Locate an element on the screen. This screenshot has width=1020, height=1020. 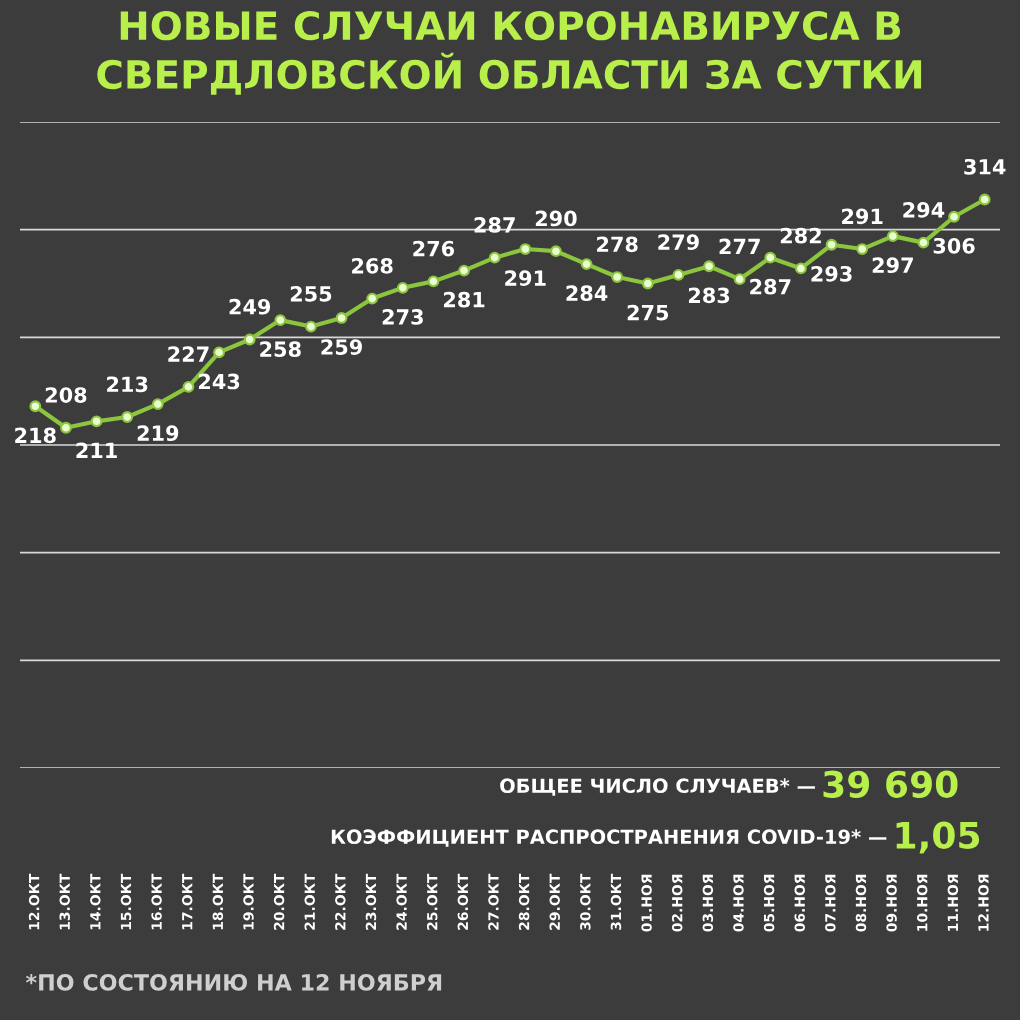
data-label: 268 is located at coordinates (372, 265).